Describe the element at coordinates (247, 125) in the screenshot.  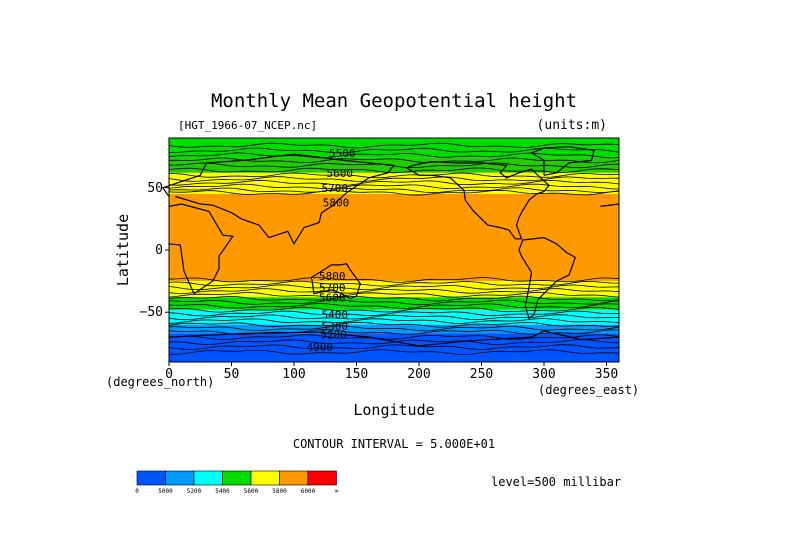
I see `file-label: [HGT_1966-07_NCEP.nc]` at that location.